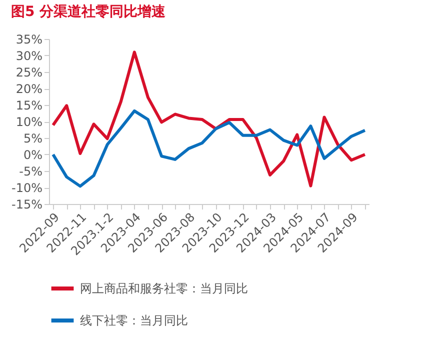 Image resolution: width=427 pixels, height=347 pixels. I want to click on legend-label: 网上商品和服务社零：当月同比, so click(164, 289).